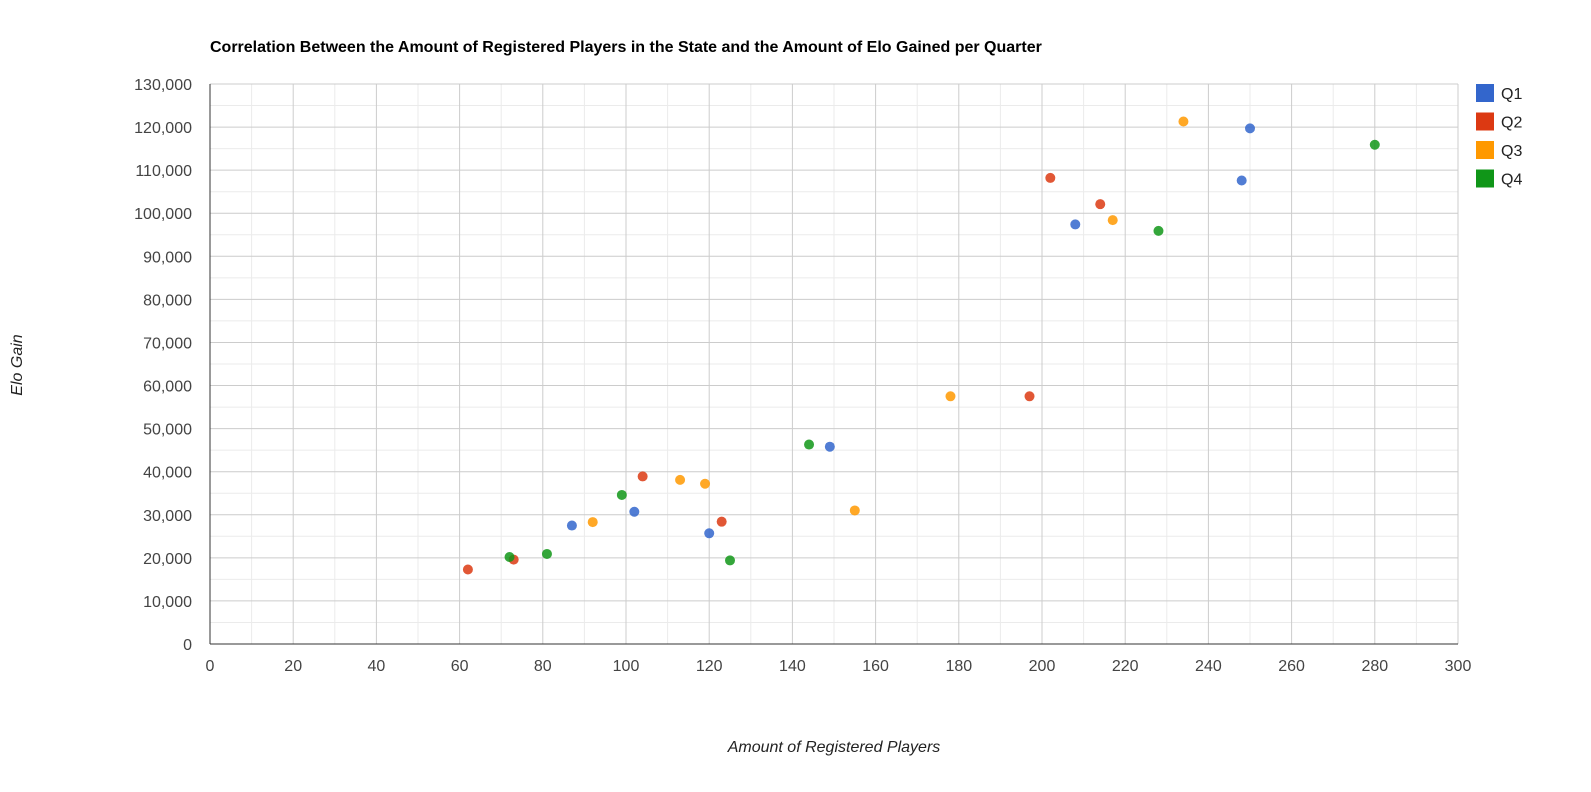  What do you see at coordinates (1511, 123) in the screenshot?
I see `legend-label-q2: Q2` at bounding box center [1511, 123].